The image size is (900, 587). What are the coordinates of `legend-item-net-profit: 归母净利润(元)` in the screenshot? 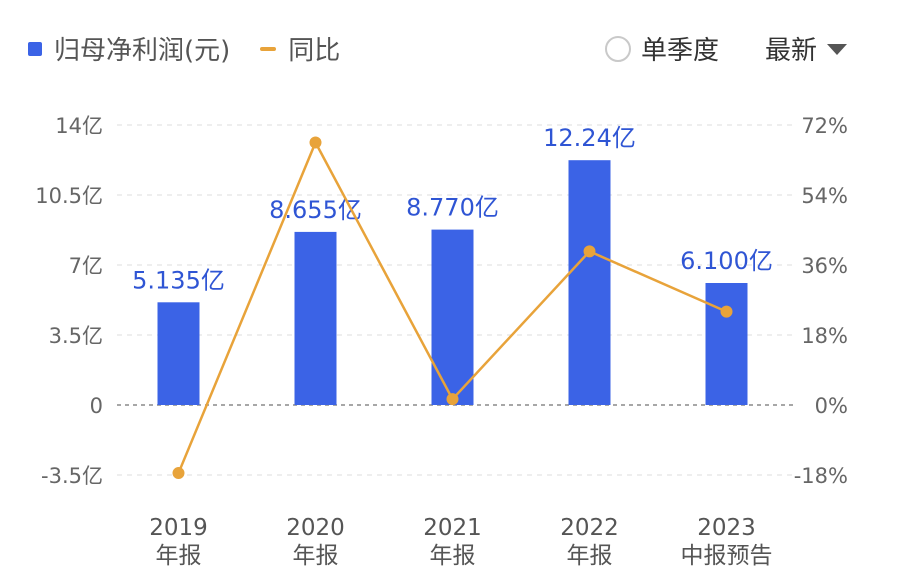 It's located at (129, 48).